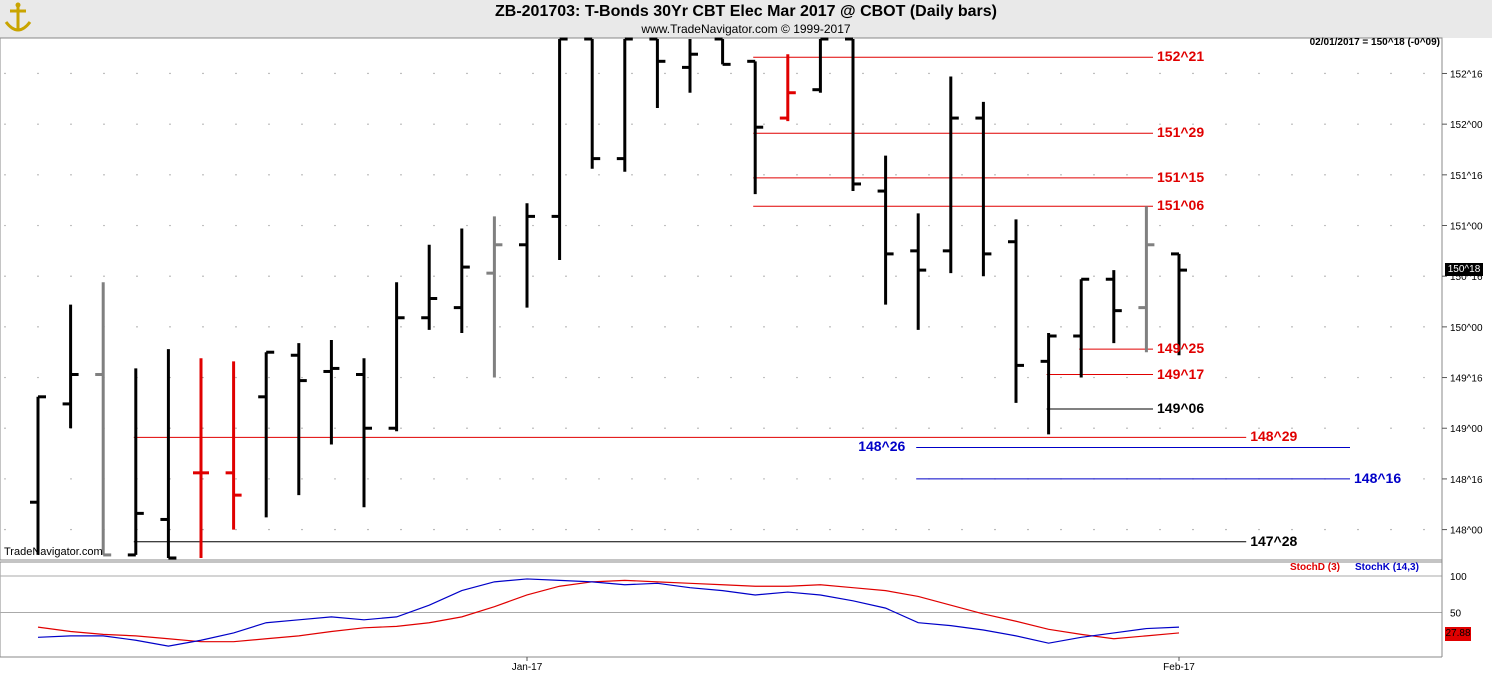  Describe the element at coordinates (1466, 277) in the screenshot. I see `price-tick-label: 150^16` at that location.